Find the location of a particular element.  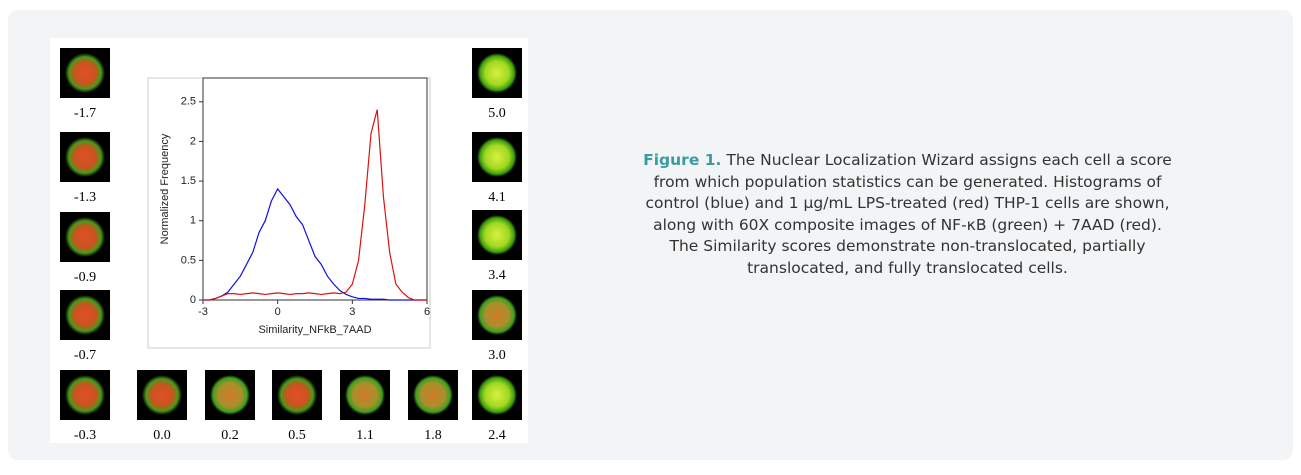

y-axis-label: Normalized Frequency is located at coordinates (165, 188).